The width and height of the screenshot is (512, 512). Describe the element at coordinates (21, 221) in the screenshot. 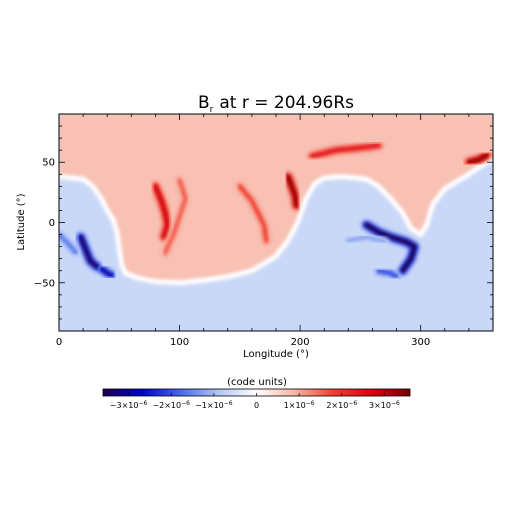

I see `y-axis-label: Latitude (°)` at that location.